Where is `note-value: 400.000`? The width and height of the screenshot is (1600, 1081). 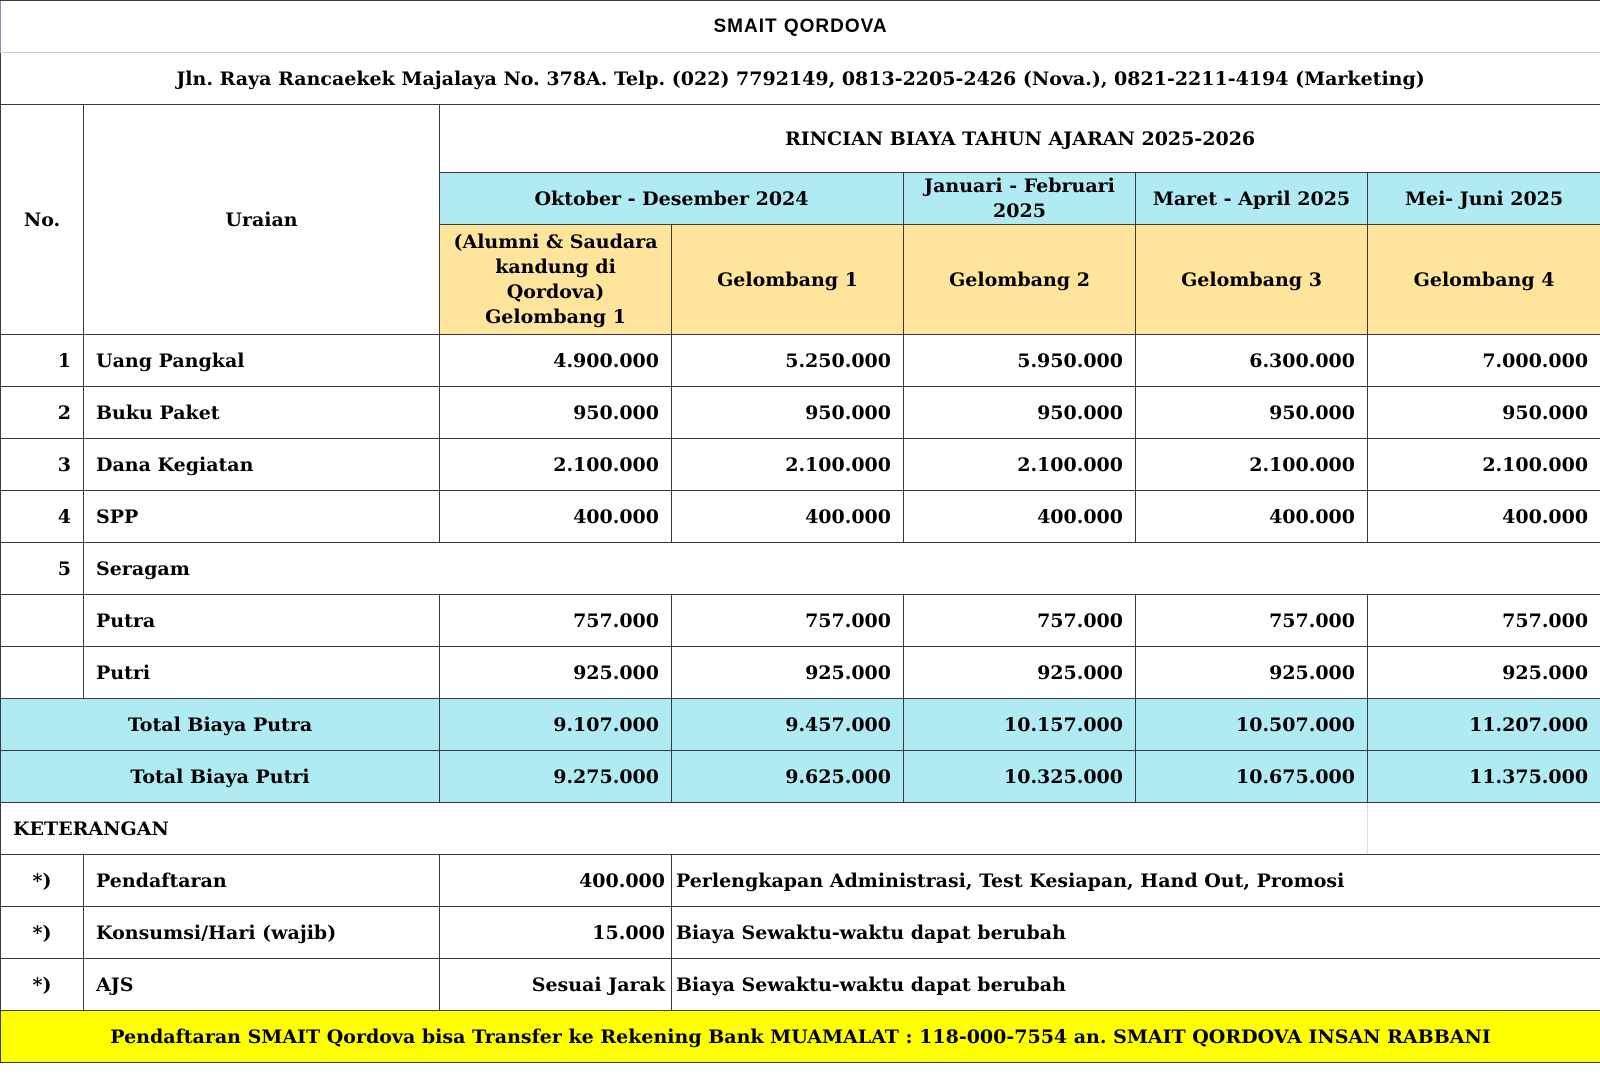 note-value: 400.000 is located at coordinates (555, 880).